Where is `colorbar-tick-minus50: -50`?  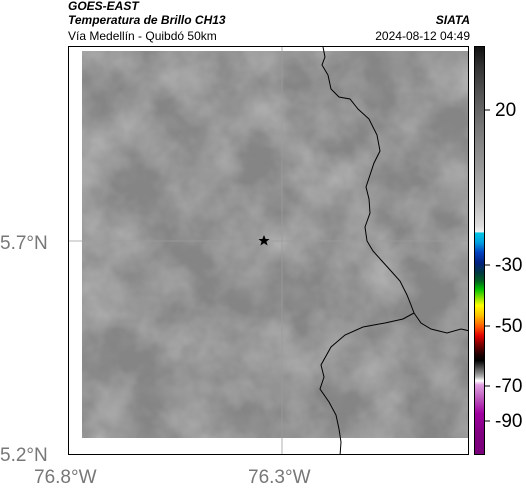 colorbar-tick-minus50: -50 is located at coordinates (509, 326).